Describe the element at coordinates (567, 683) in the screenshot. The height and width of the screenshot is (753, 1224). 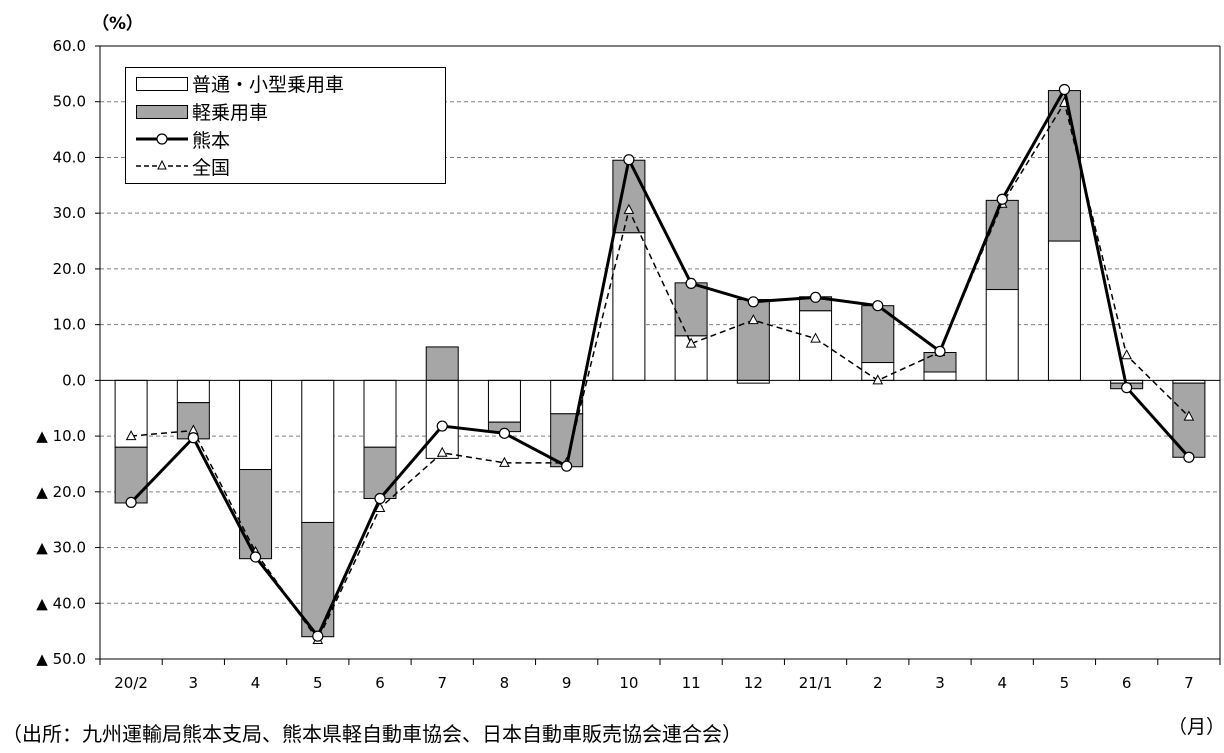
I see `x-tick-label: 9` at that location.